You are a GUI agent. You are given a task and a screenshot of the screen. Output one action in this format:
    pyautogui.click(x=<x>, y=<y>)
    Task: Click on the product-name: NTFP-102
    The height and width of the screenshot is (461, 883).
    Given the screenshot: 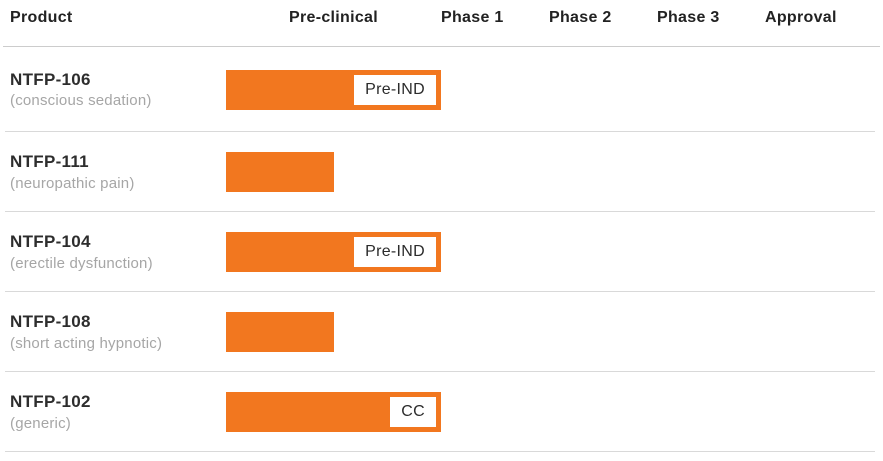 What is the action you would take?
    pyautogui.click(x=50, y=402)
    